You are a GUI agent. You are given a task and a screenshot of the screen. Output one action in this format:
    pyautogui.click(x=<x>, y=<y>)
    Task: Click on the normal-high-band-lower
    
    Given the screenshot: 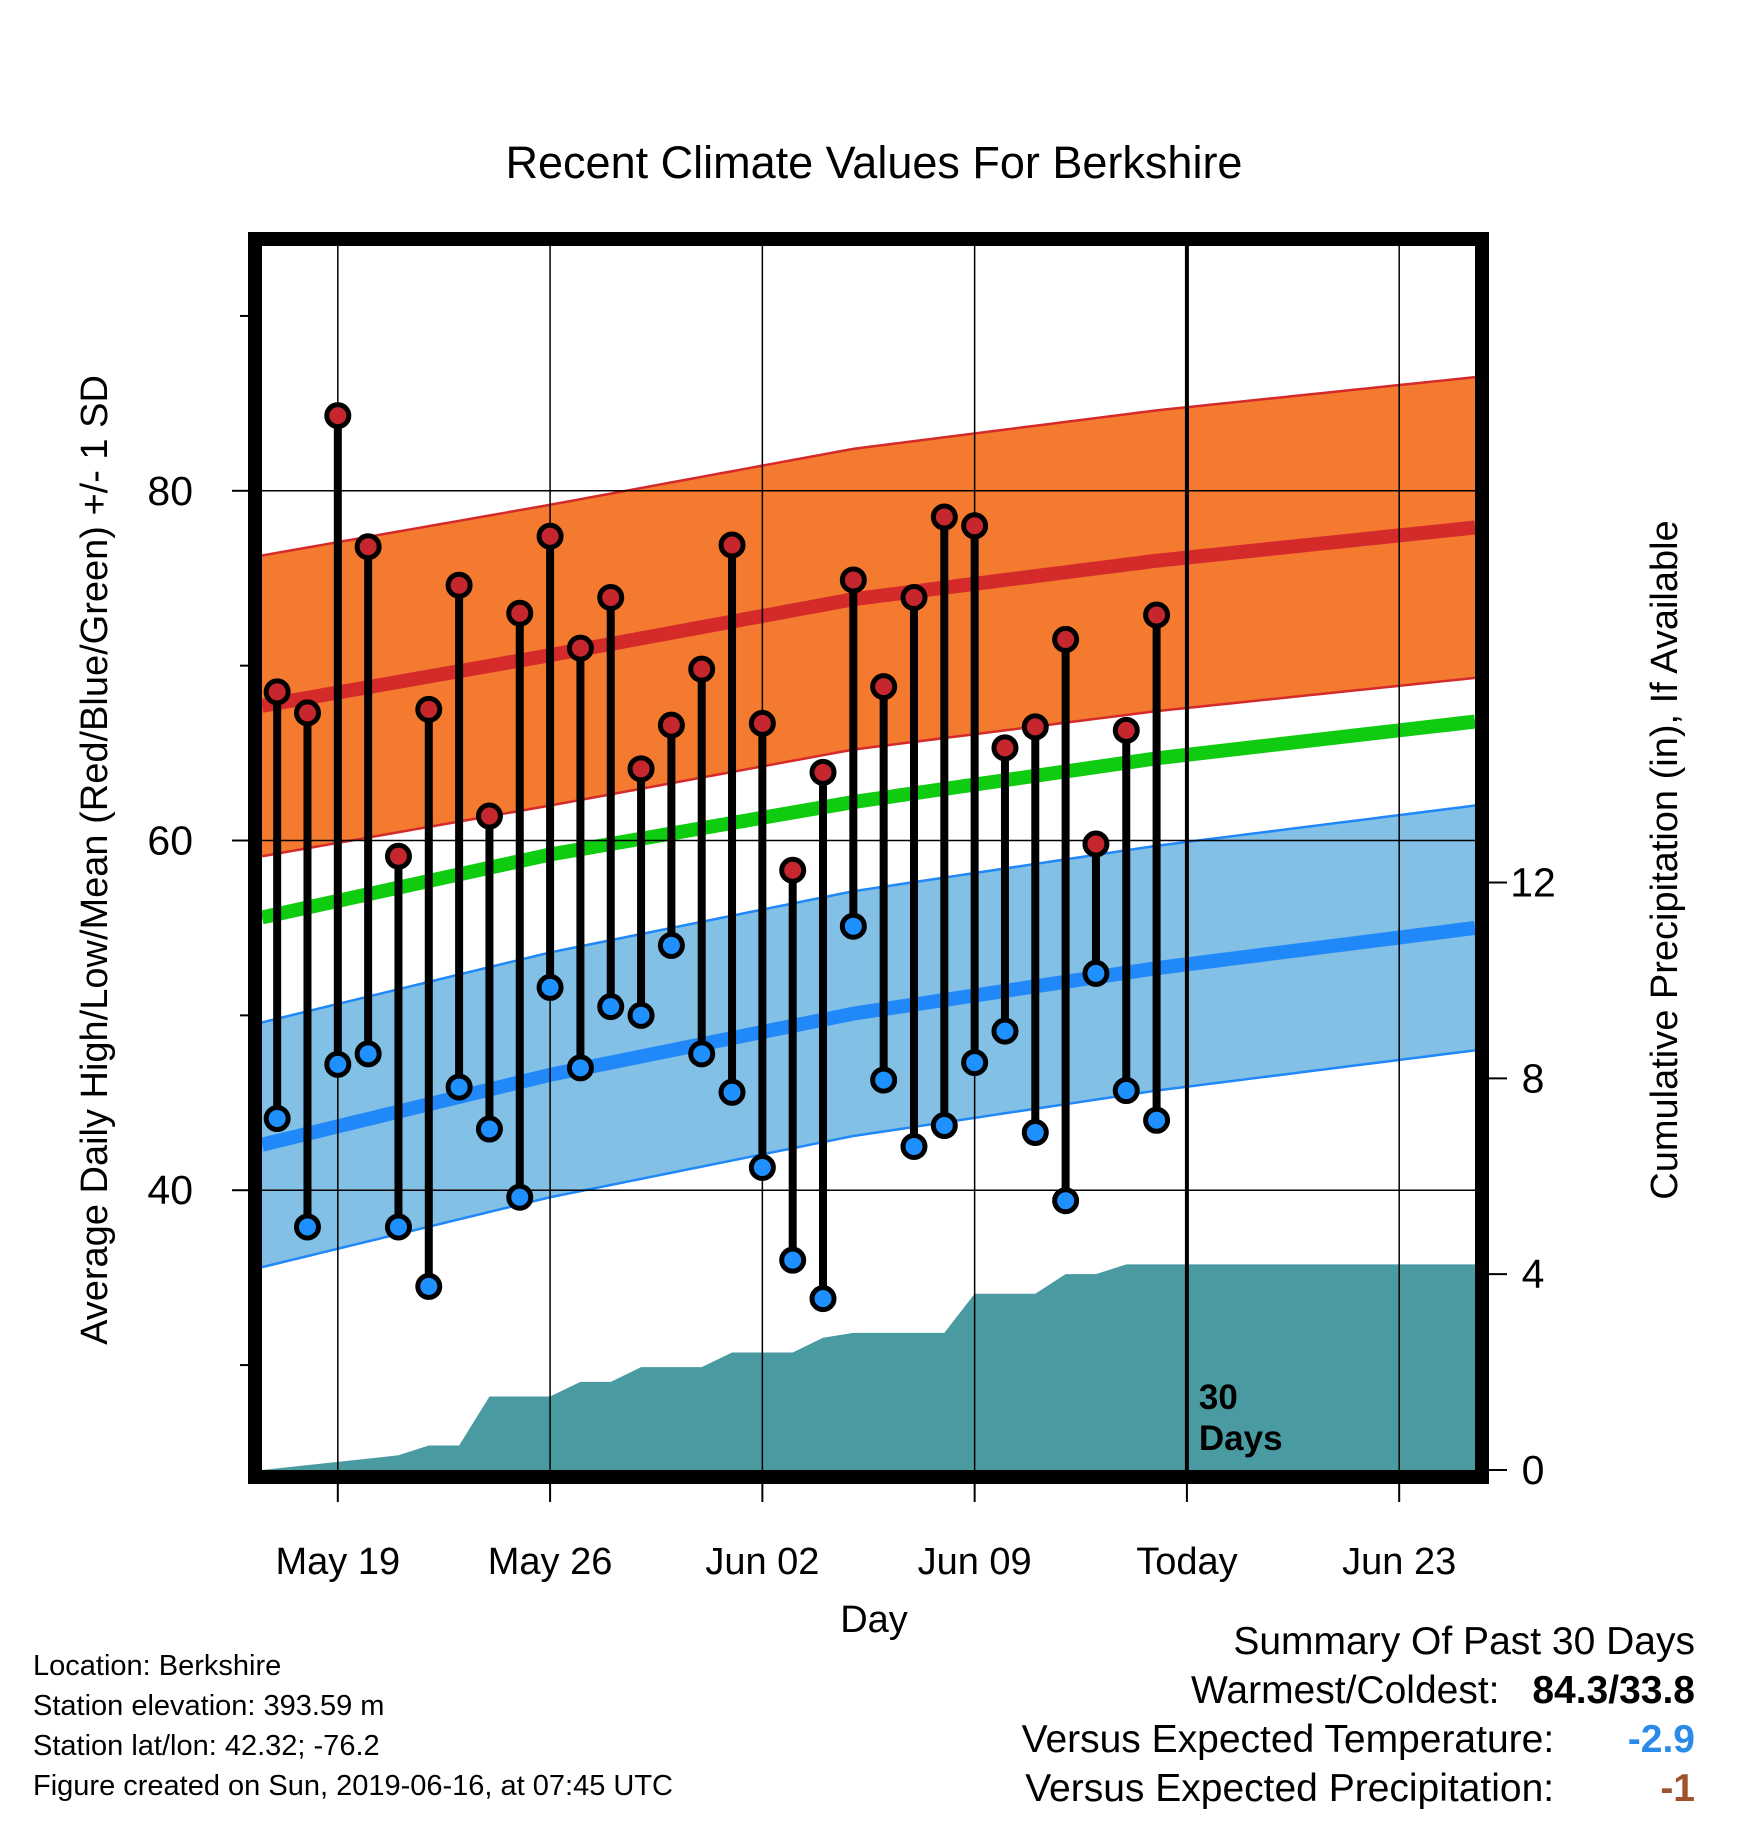 What is the action you would take?
    pyautogui.click(x=868, y=767)
    